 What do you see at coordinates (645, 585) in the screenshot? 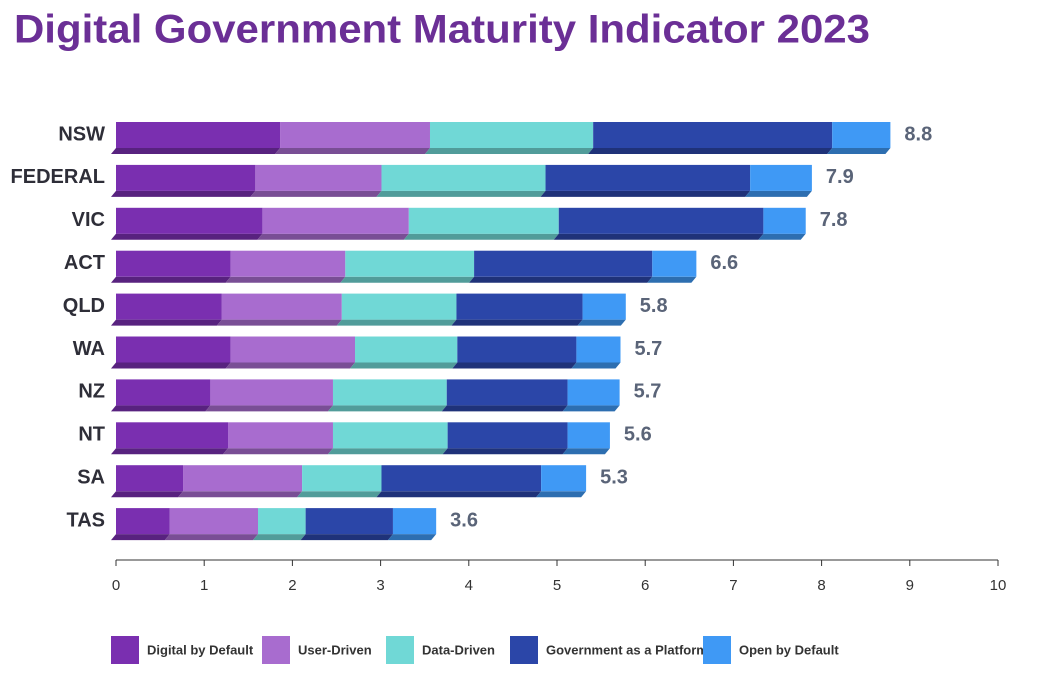
I see `x-tick-label: 6` at bounding box center [645, 585].